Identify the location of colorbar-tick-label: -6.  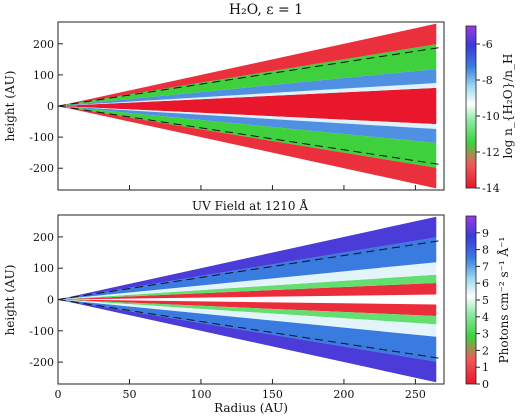
(487, 44).